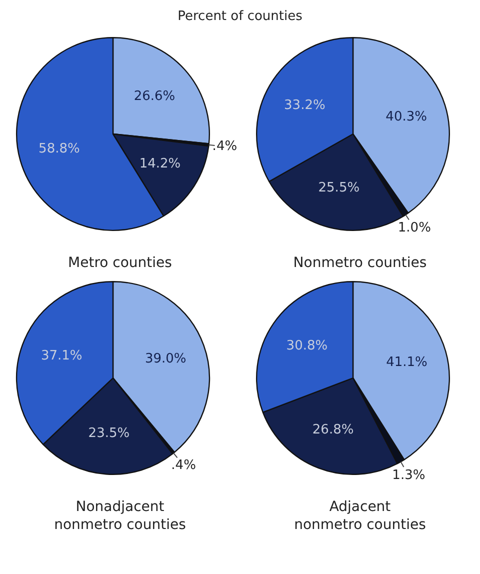  Describe the element at coordinates (409, 476) in the screenshot. I see `data-label: 1.3%` at that location.